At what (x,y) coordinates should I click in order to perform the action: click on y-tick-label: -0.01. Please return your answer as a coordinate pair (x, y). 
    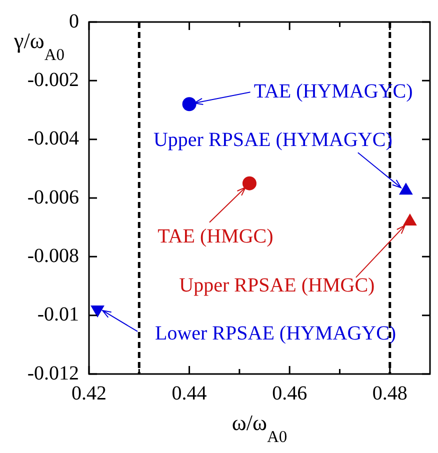
    Looking at the image, I should click on (58, 315).